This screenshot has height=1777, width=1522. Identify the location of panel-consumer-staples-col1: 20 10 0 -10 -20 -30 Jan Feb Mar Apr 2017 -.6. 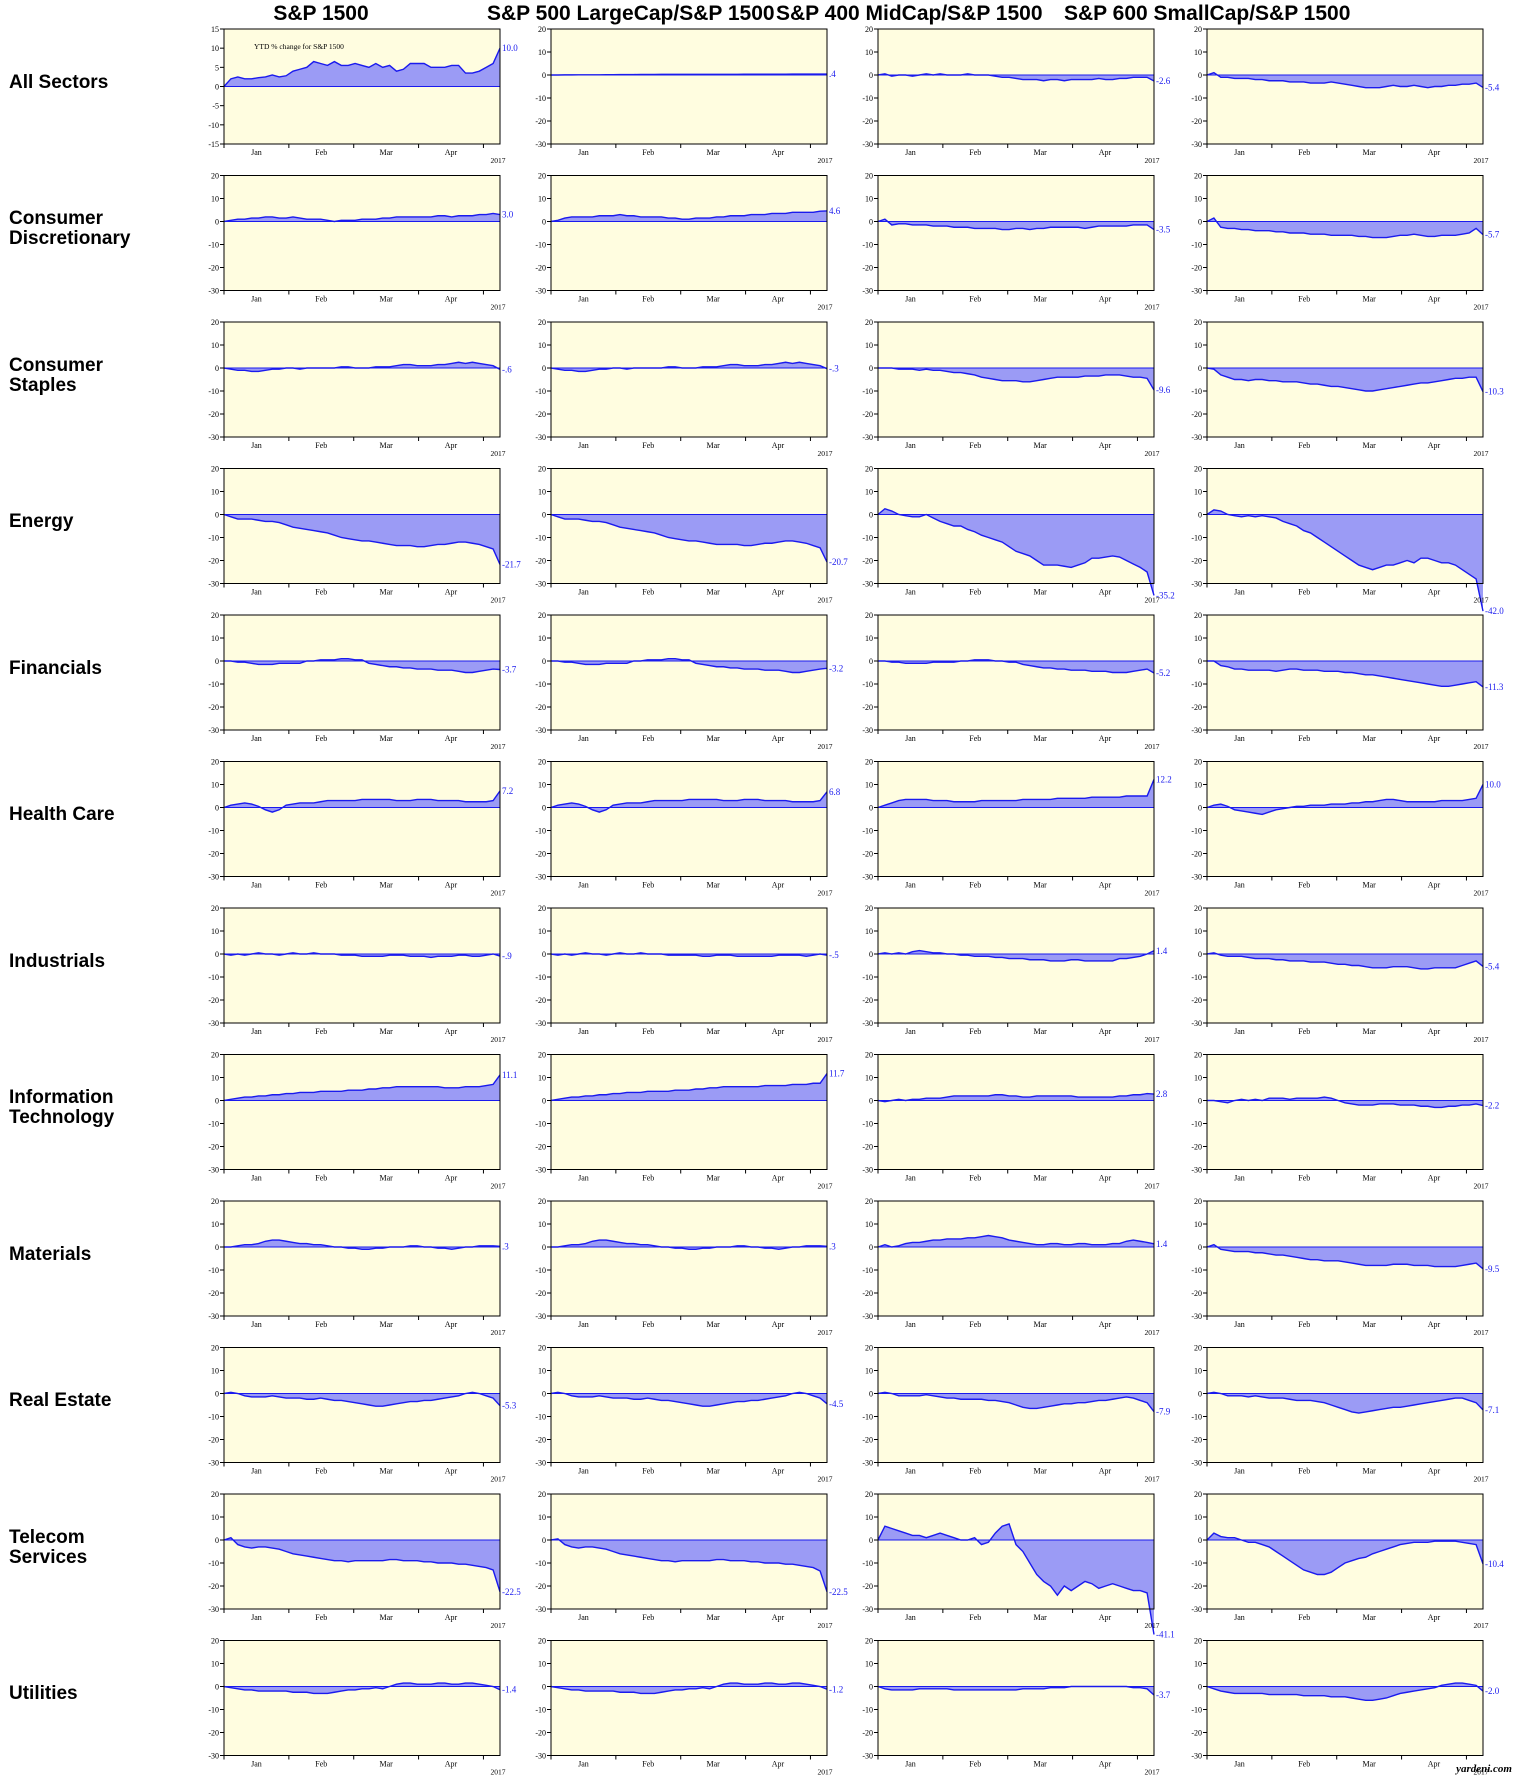
(360, 388).